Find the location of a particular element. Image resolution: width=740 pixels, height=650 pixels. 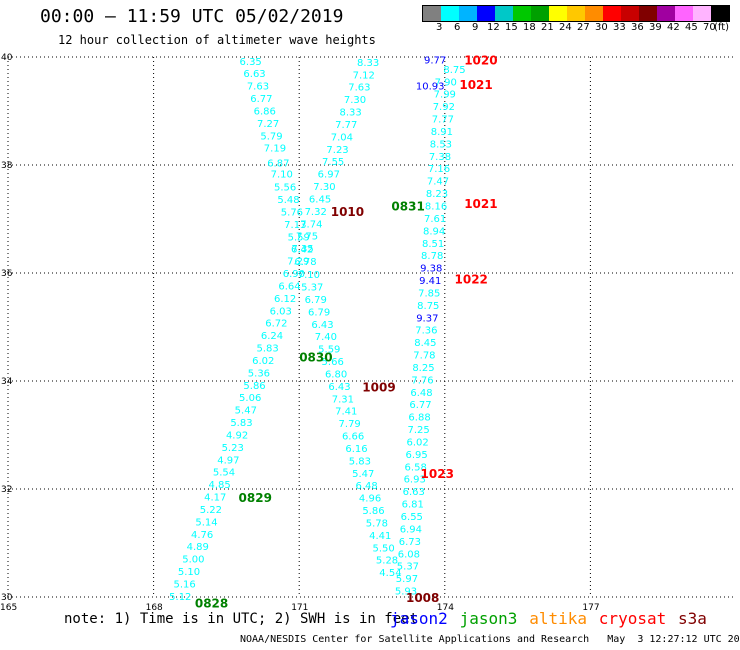

wave-height-point: 6.24 is located at coordinates (272, 336).